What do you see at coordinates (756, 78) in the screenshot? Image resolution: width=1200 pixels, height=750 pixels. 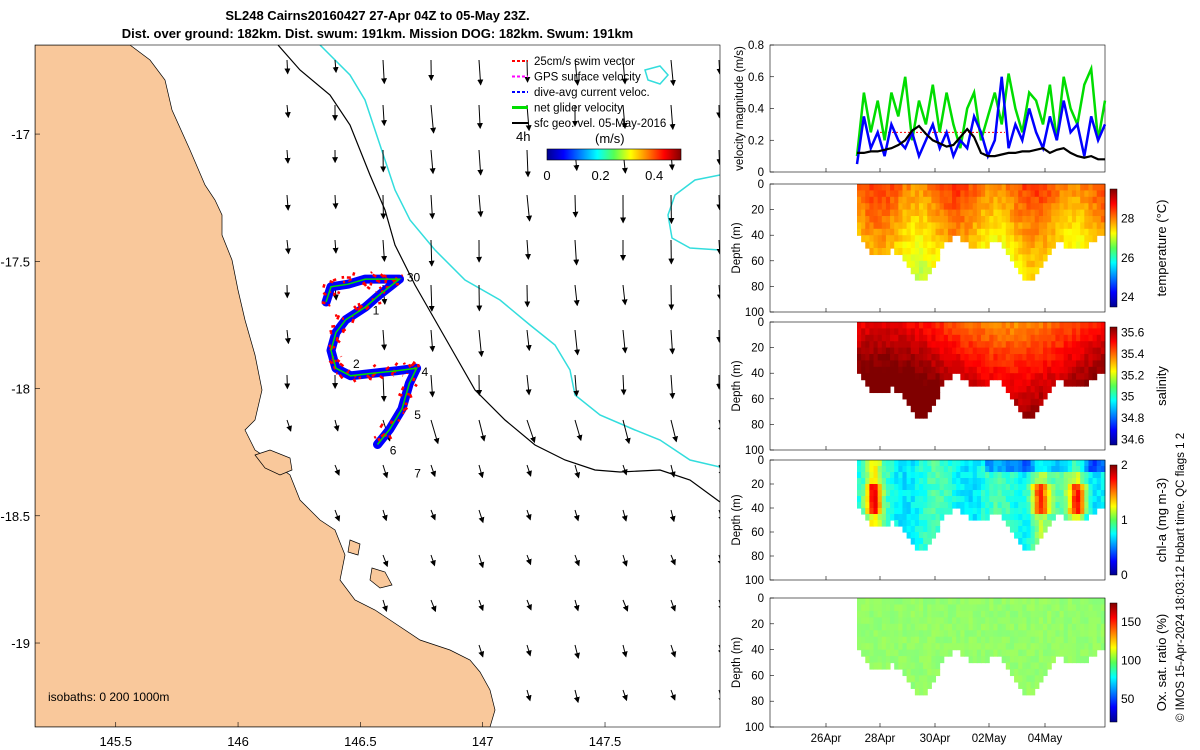 I see `velocity-tick-label: 0.6` at bounding box center [756, 78].